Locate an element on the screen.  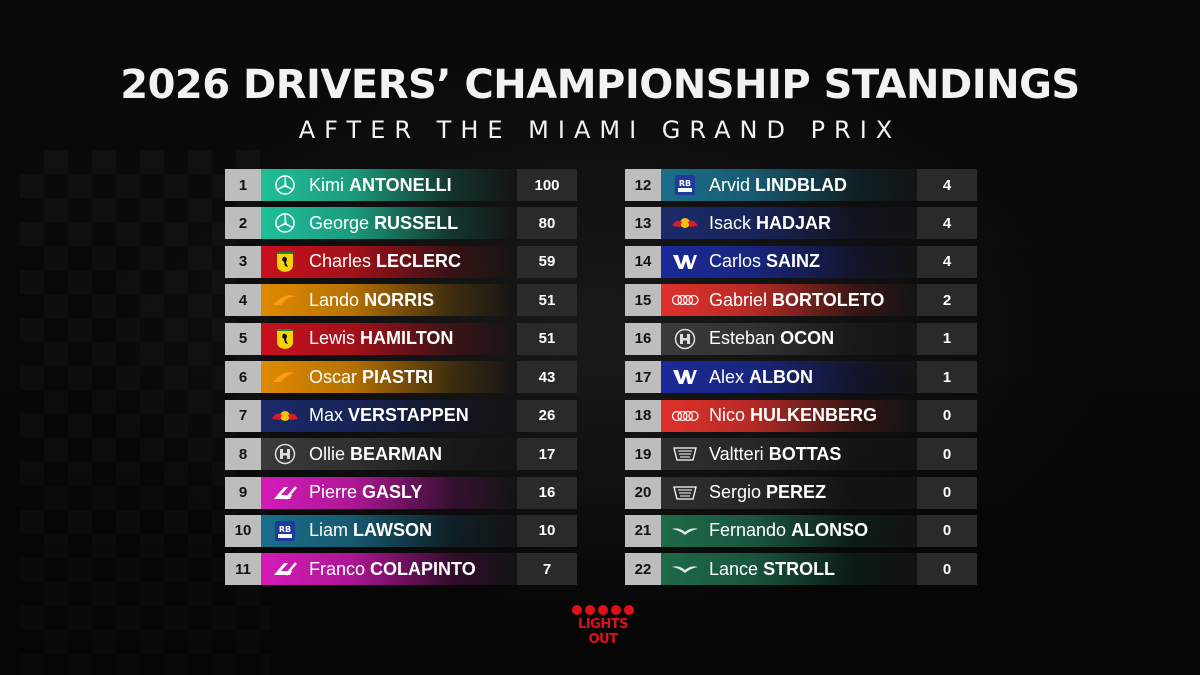
brand-wordmark: LIGHTS OUT is located at coordinates (603, 632).